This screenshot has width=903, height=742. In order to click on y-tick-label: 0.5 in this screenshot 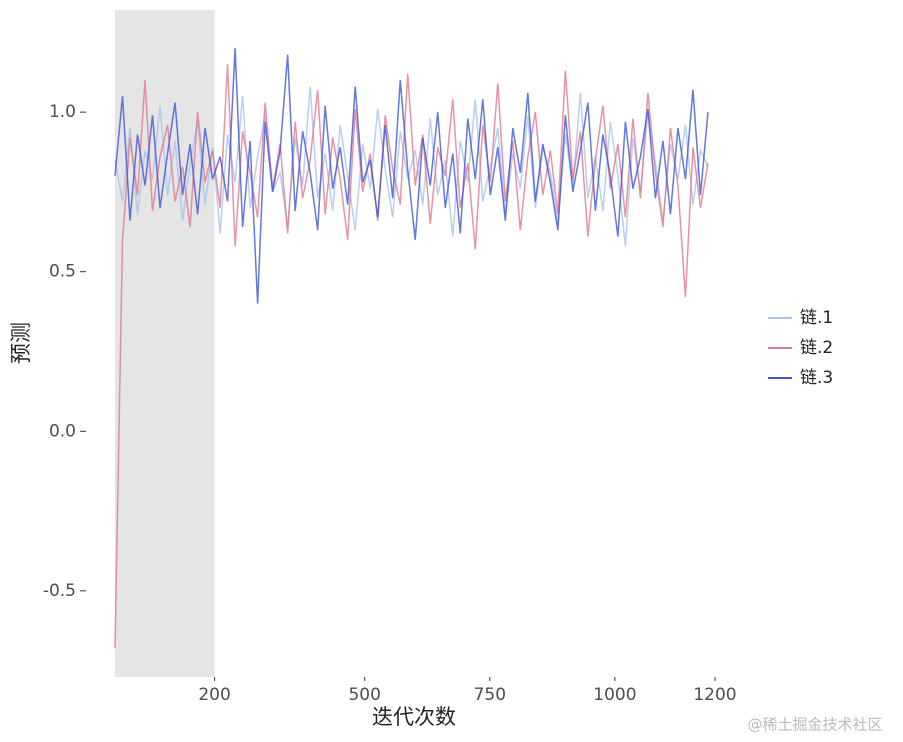, I will do `click(62, 272)`.